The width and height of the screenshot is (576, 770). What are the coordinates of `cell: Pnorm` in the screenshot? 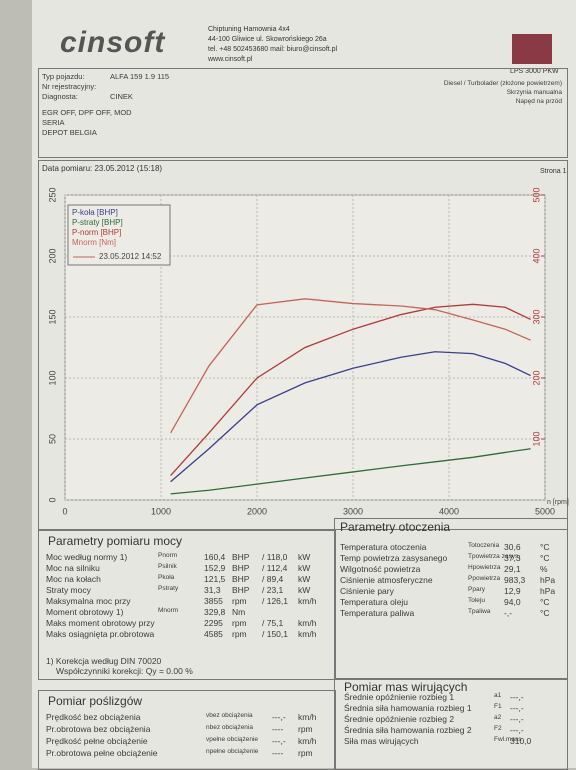 It's located at (168, 555).